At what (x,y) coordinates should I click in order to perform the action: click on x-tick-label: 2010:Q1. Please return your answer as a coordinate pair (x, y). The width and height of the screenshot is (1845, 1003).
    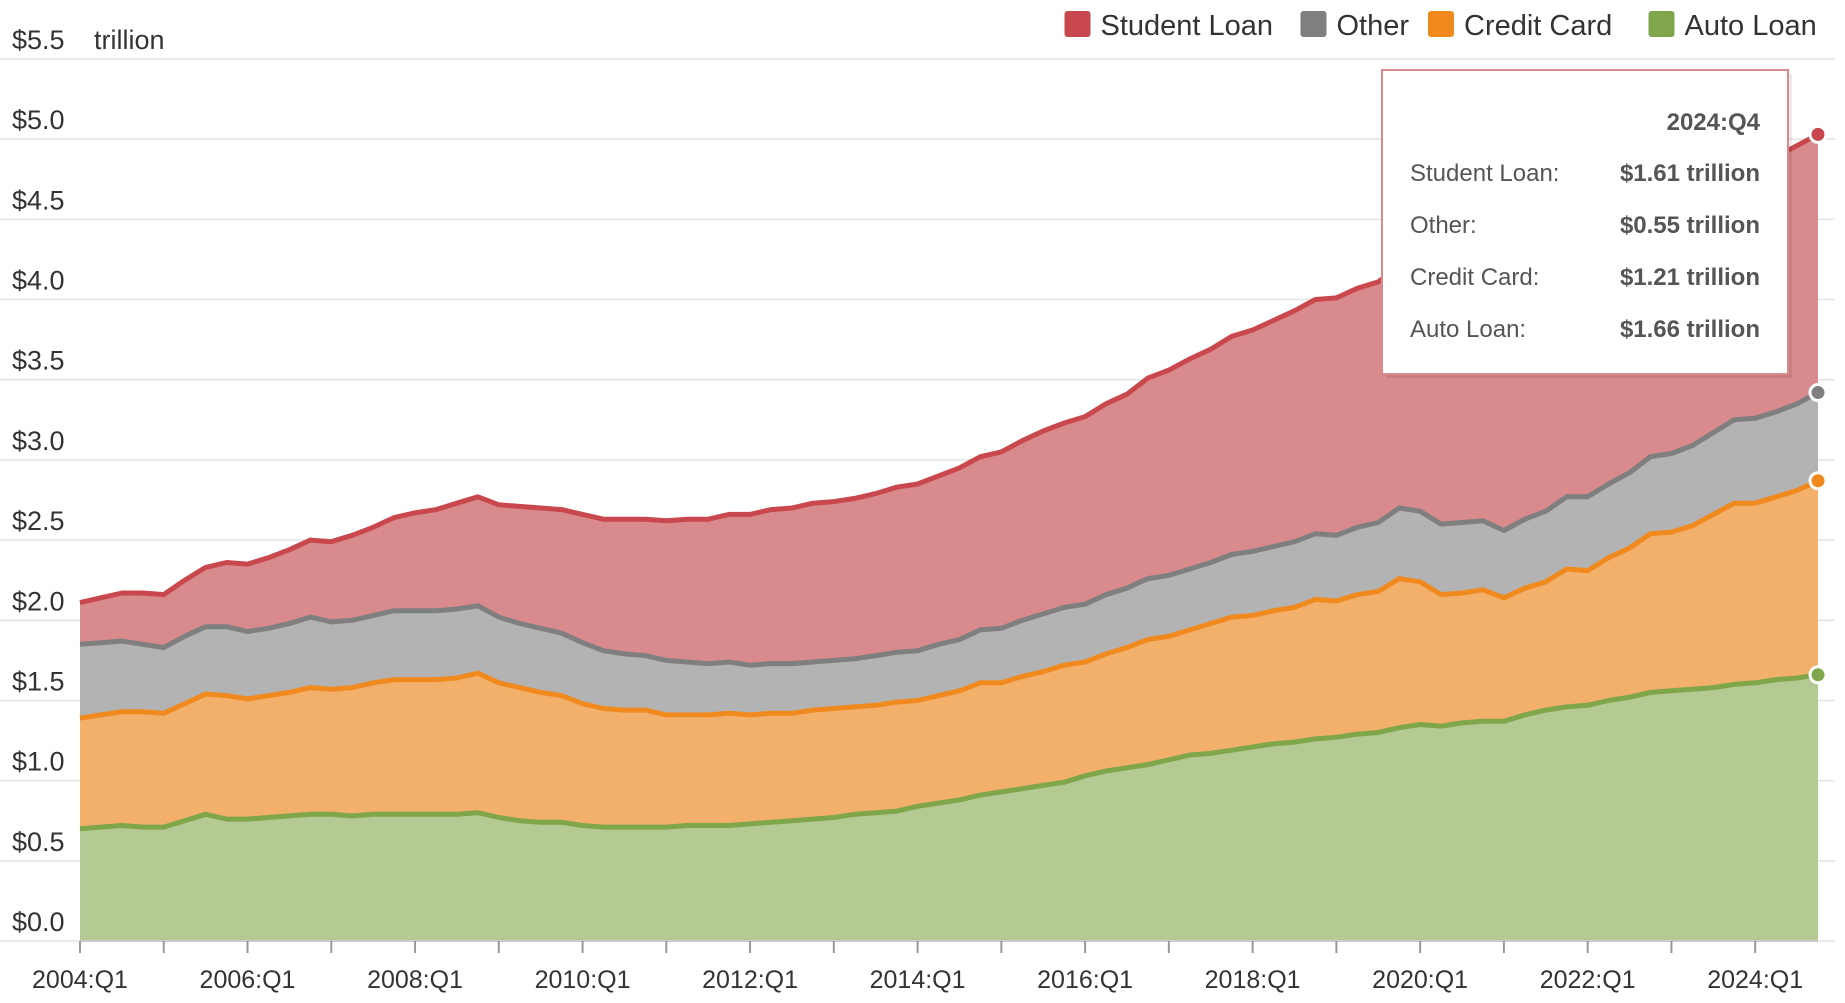
    Looking at the image, I should click on (583, 980).